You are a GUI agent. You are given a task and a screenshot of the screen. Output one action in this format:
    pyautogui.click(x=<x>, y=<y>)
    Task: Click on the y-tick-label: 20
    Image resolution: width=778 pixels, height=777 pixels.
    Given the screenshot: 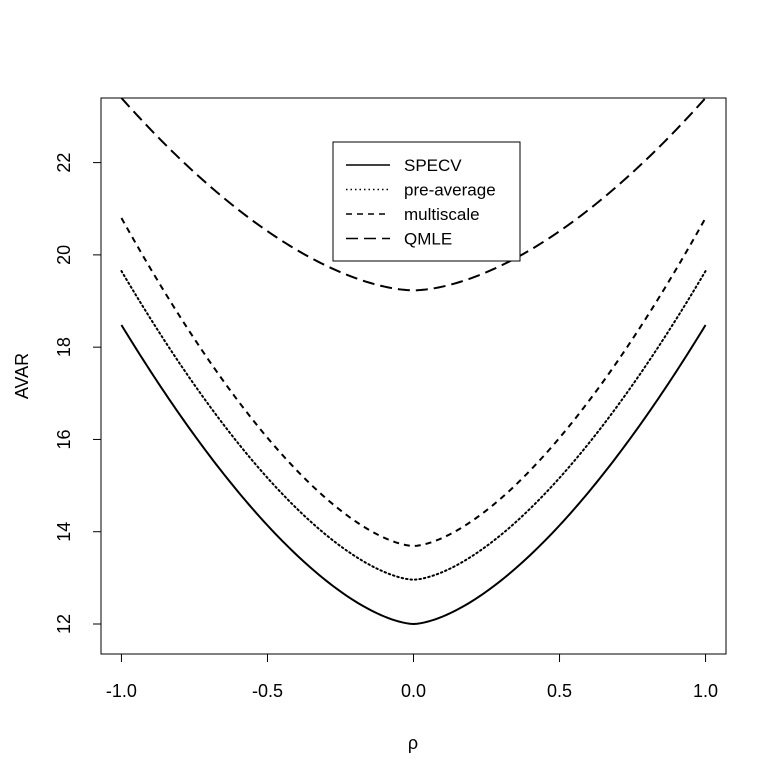 What is the action you would take?
    pyautogui.click(x=64, y=255)
    